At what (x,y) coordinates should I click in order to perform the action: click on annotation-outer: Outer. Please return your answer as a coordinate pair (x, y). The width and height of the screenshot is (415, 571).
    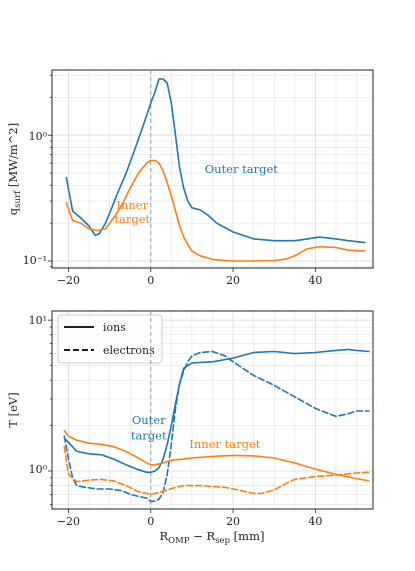
    Looking at the image, I should click on (149, 420).